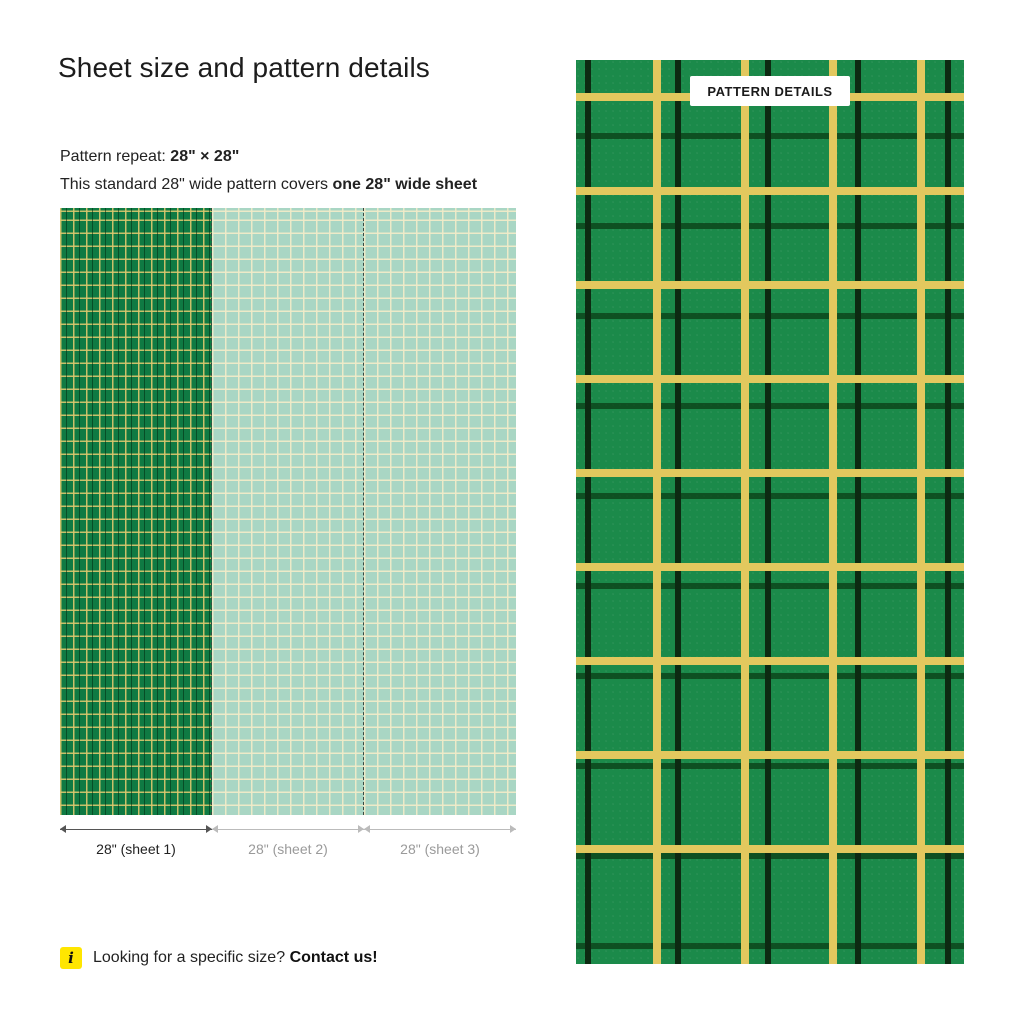  I want to click on coverage-emphasis: one 28" wide sheet, so click(405, 184).